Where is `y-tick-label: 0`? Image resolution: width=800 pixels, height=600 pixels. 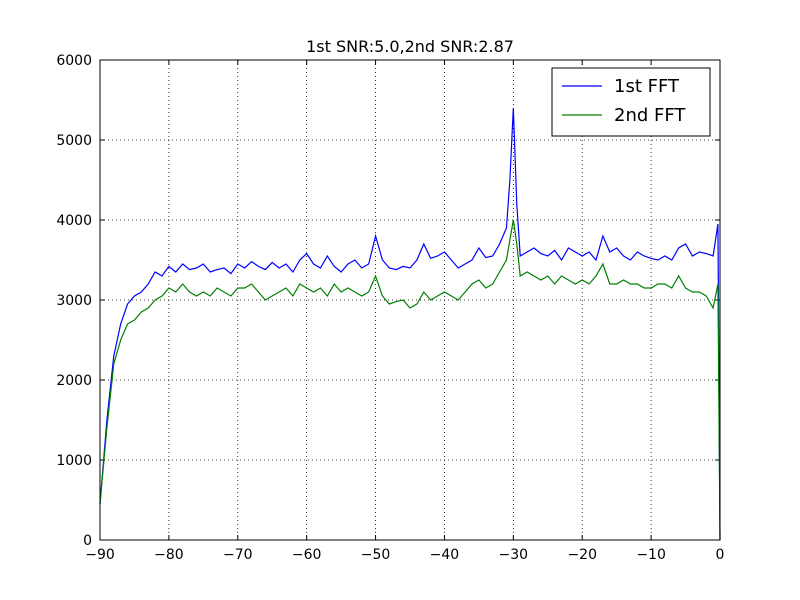 y-tick-label: 0 is located at coordinates (87, 541).